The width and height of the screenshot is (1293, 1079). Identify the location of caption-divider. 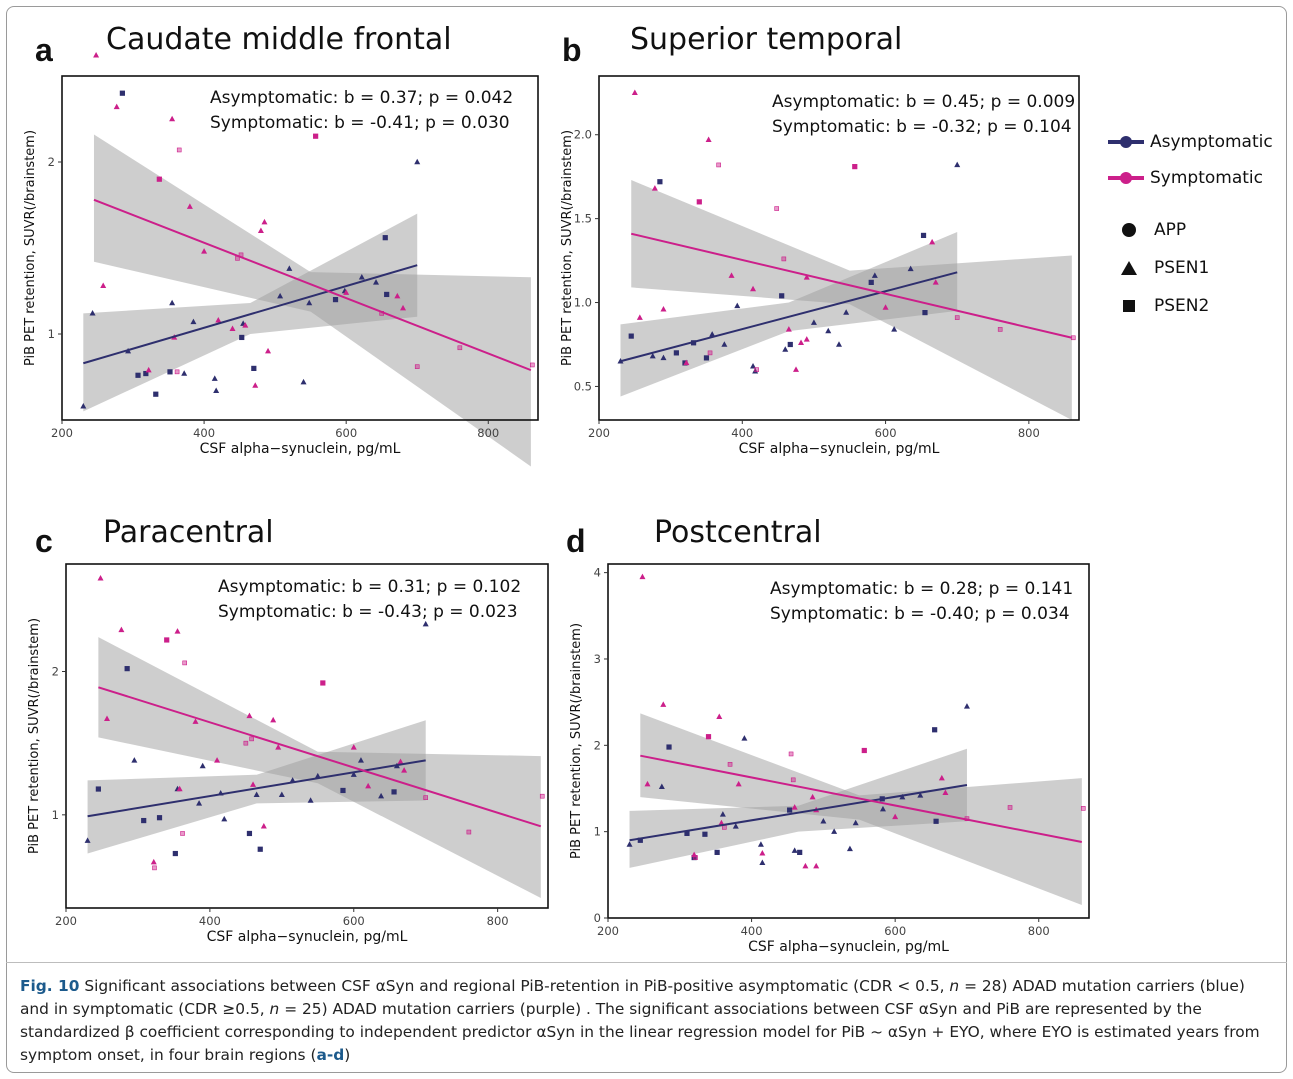
(646, 962).